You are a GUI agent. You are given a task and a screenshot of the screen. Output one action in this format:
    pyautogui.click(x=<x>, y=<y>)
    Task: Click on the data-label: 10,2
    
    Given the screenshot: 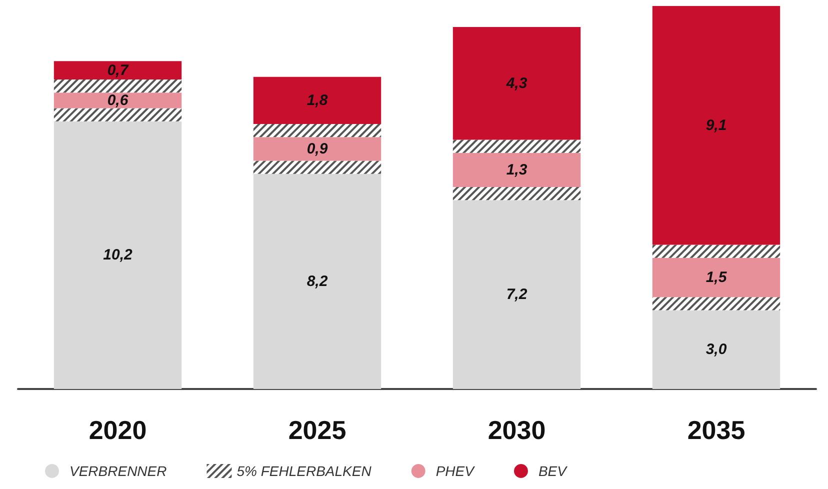 What is the action you would take?
    pyautogui.click(x=118, y=255)
    